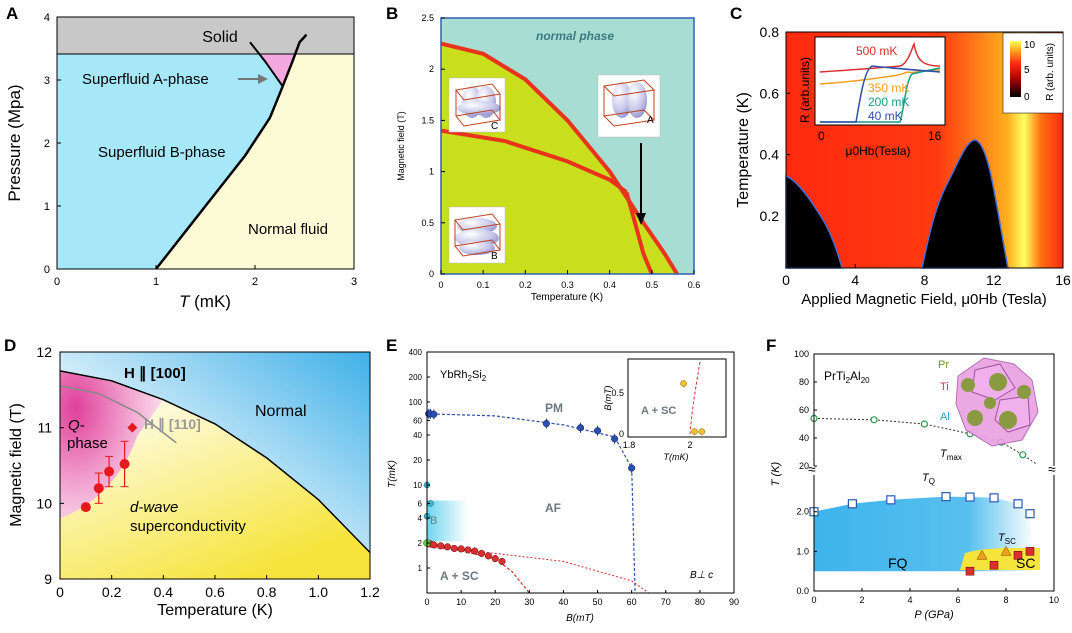 Image resolution: width=1072 pixels, height=633 pixels. What do you see at coordinates (529, 486) in the screenshot?
I see `e-data-points` at bounding box center [529, 486].